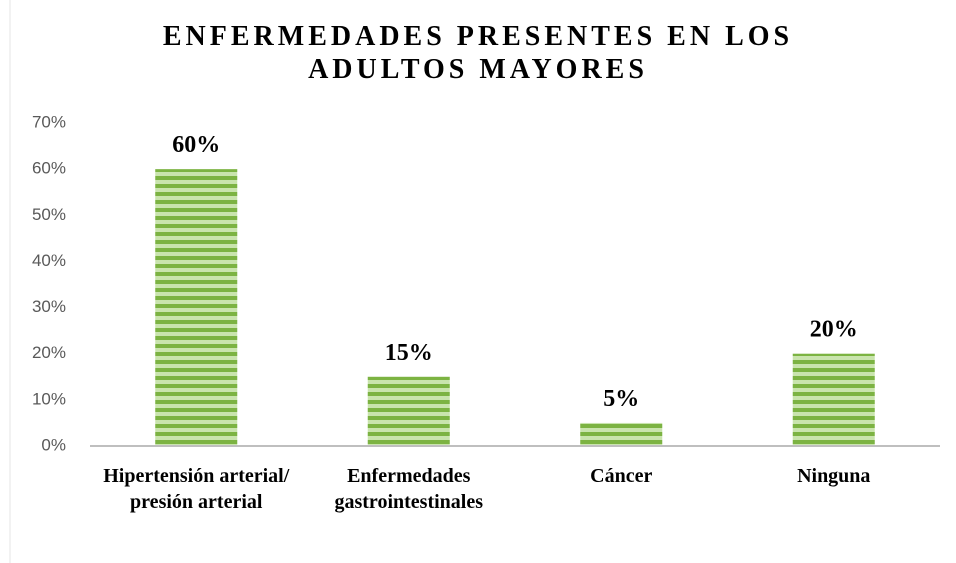 Image resolution: width=956 pixels, height=563 pixels. Describe the element at coordinates (409, 353) in the screenshot. I see `data-label: 15%` at that location.